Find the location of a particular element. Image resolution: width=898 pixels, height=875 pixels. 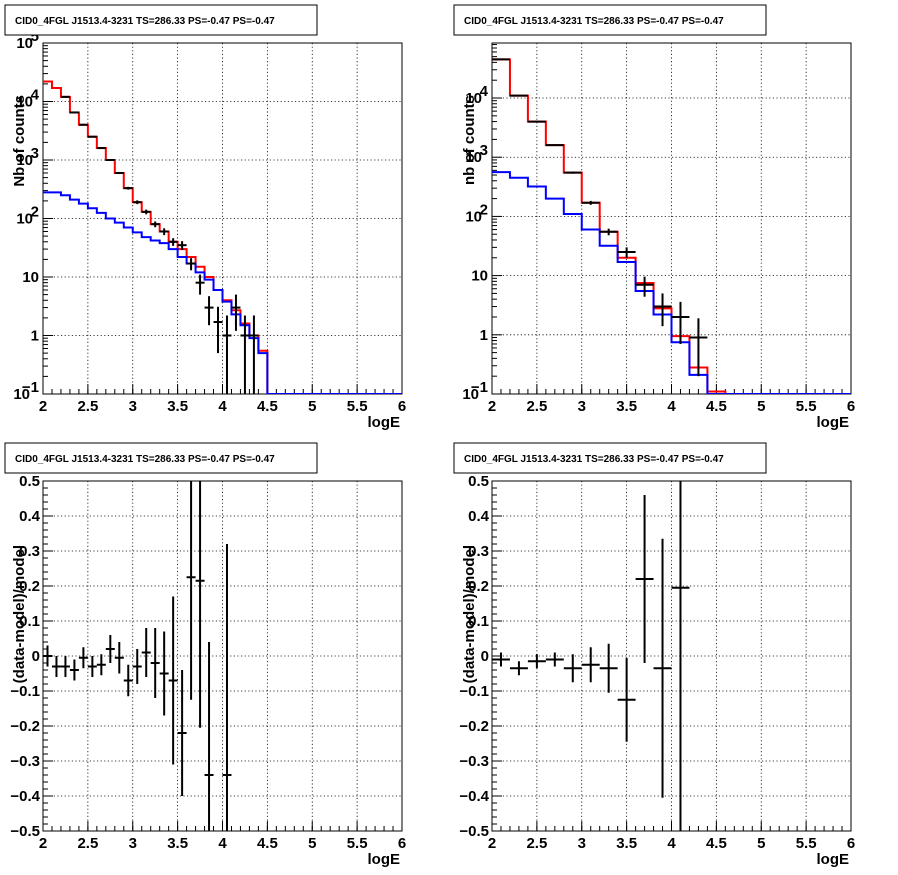

y-tick-label: 1 is located at coordinates (35, 336).